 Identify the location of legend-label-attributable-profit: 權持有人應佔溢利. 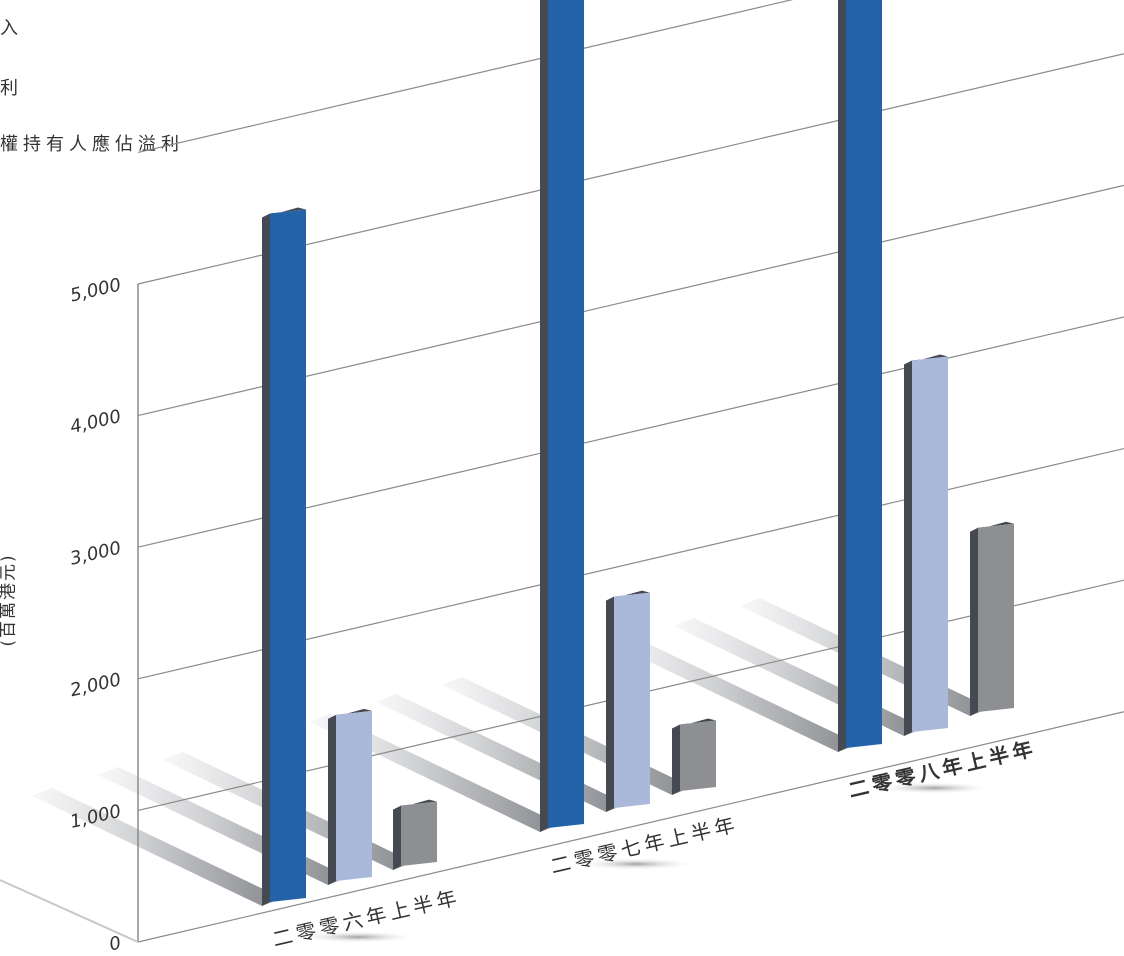
(92, 144).